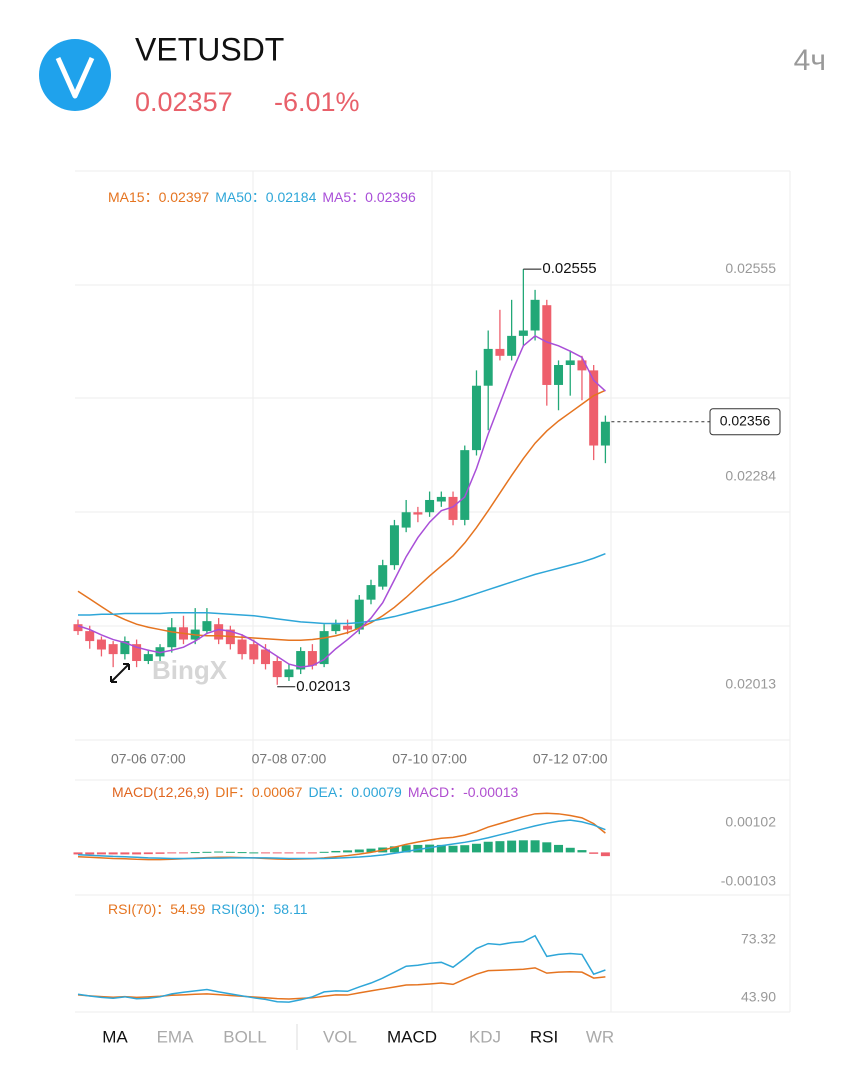 The image size is (864, 1082). I want to click on legend-title: MACD(12,26,9), so click(160, 792).